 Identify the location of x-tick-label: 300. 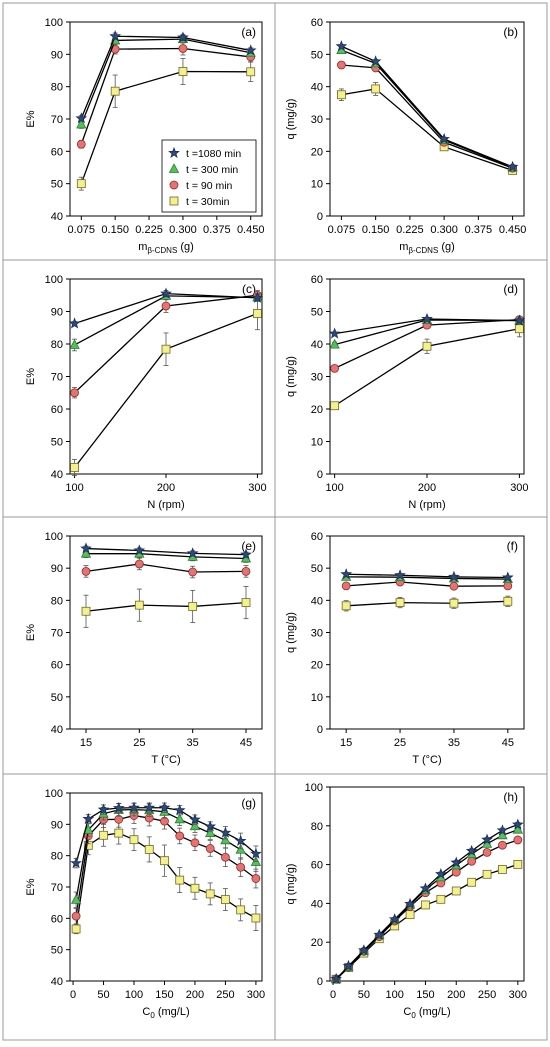
(257, 488).